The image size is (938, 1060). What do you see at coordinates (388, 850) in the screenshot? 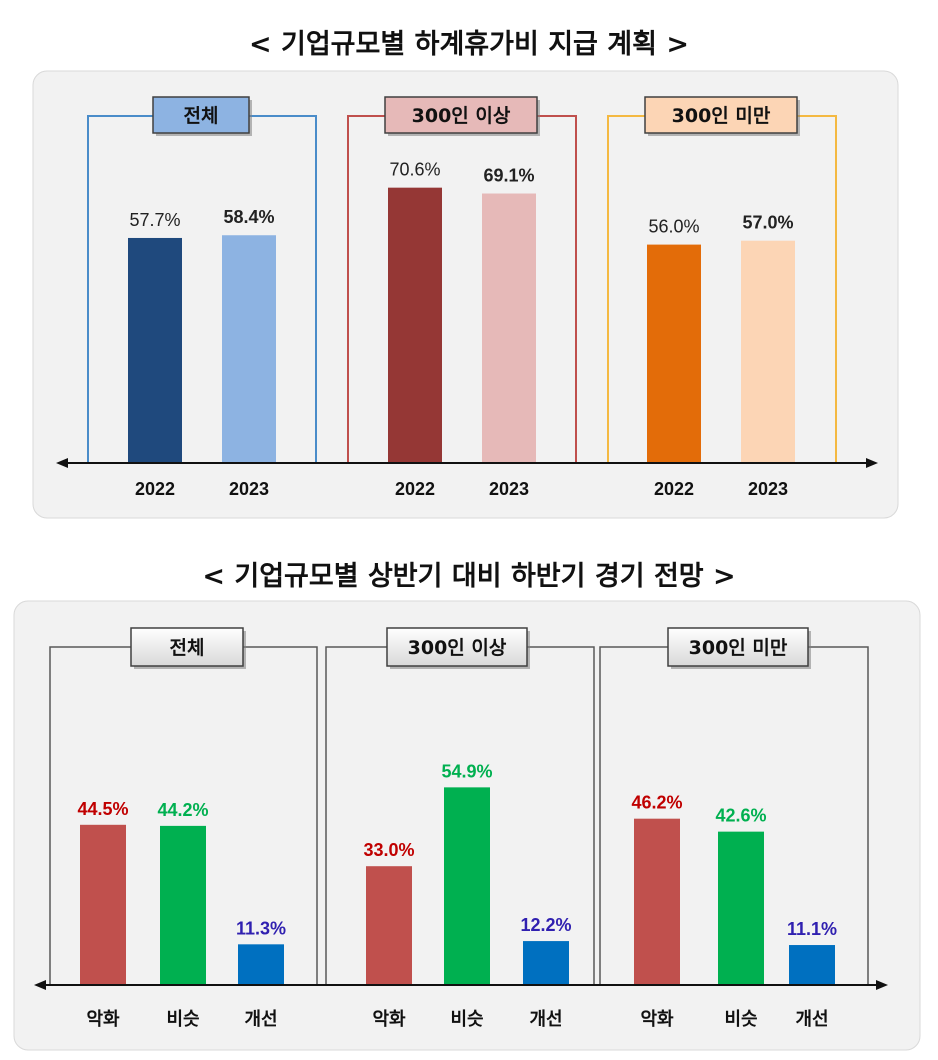
I see `data-label: 33.0%` at bounding box center [388, 850].